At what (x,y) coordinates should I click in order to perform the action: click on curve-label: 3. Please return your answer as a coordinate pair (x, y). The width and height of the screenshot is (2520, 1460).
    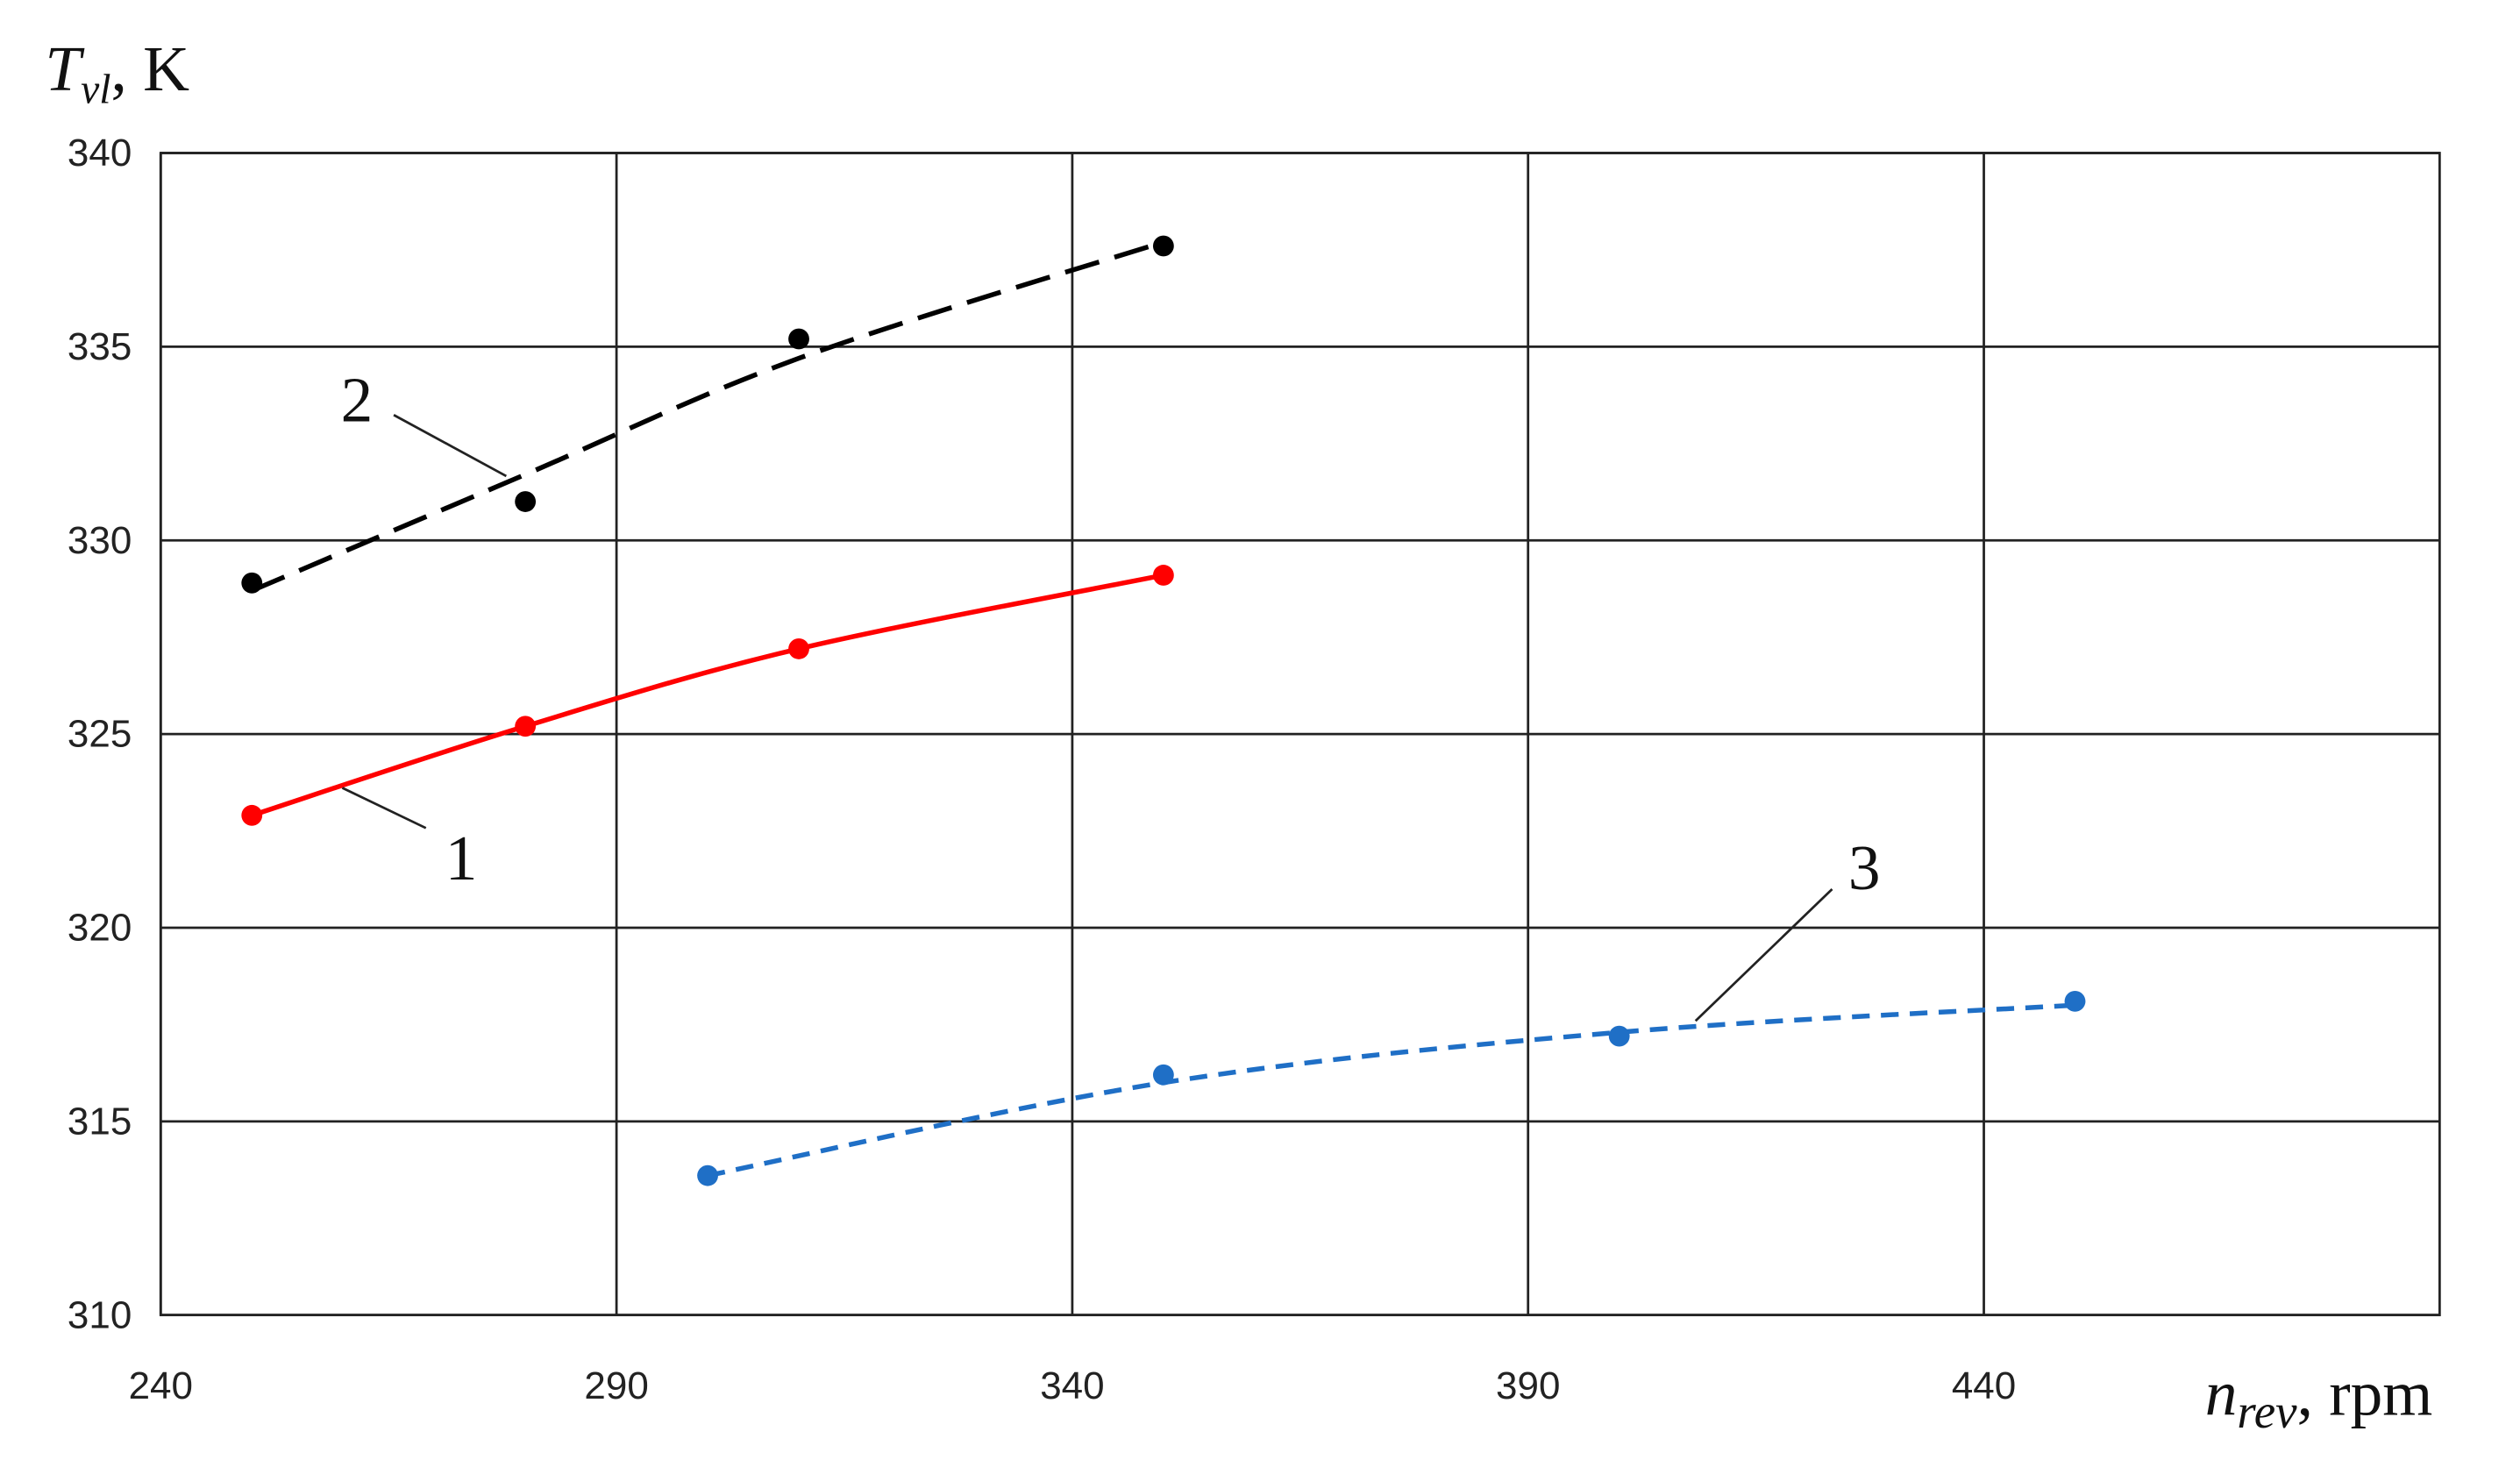
    Looking at the image, I should click on (1864, 867).